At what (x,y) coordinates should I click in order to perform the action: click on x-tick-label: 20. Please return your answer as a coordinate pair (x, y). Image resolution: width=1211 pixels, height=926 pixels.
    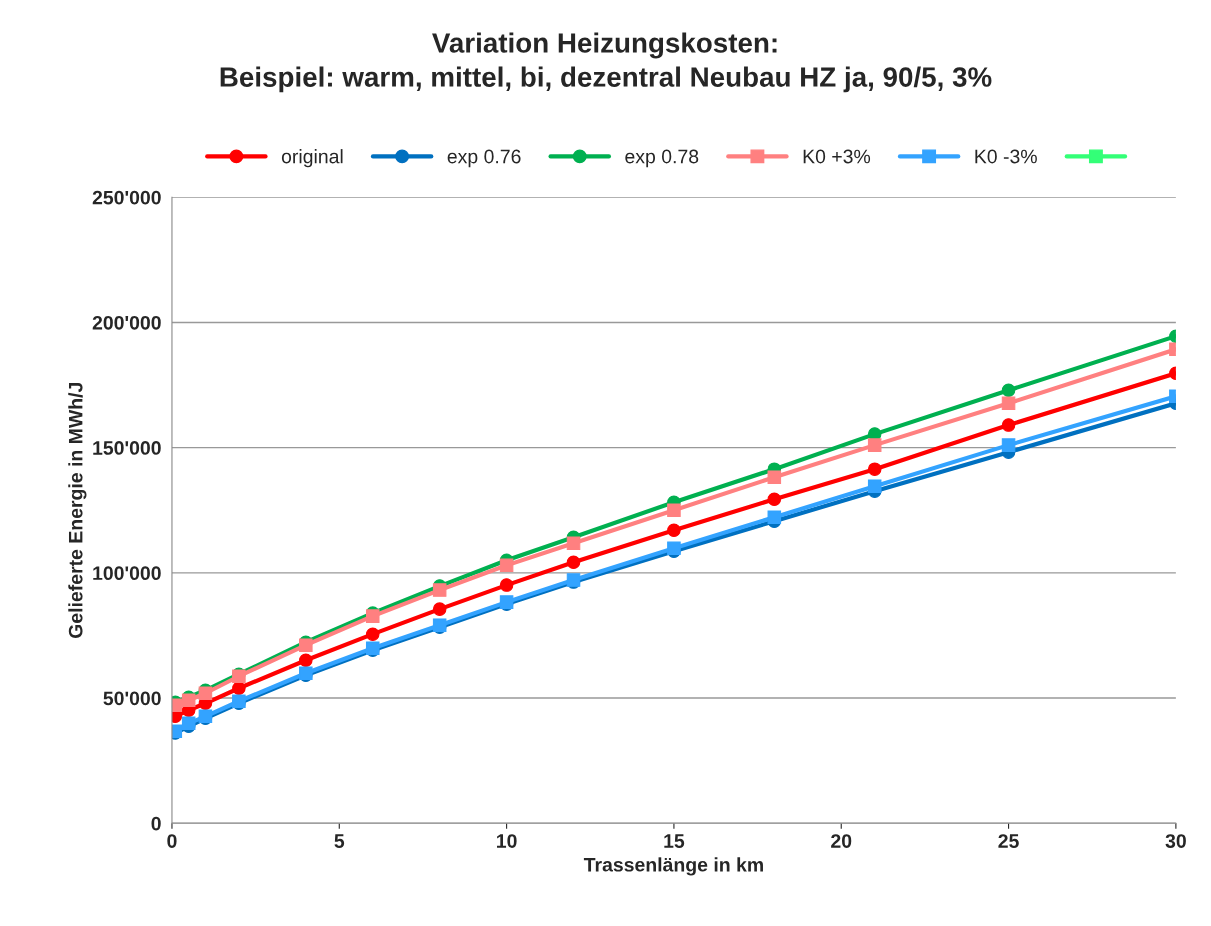
    Looking at the image, I should click on (841, 841).